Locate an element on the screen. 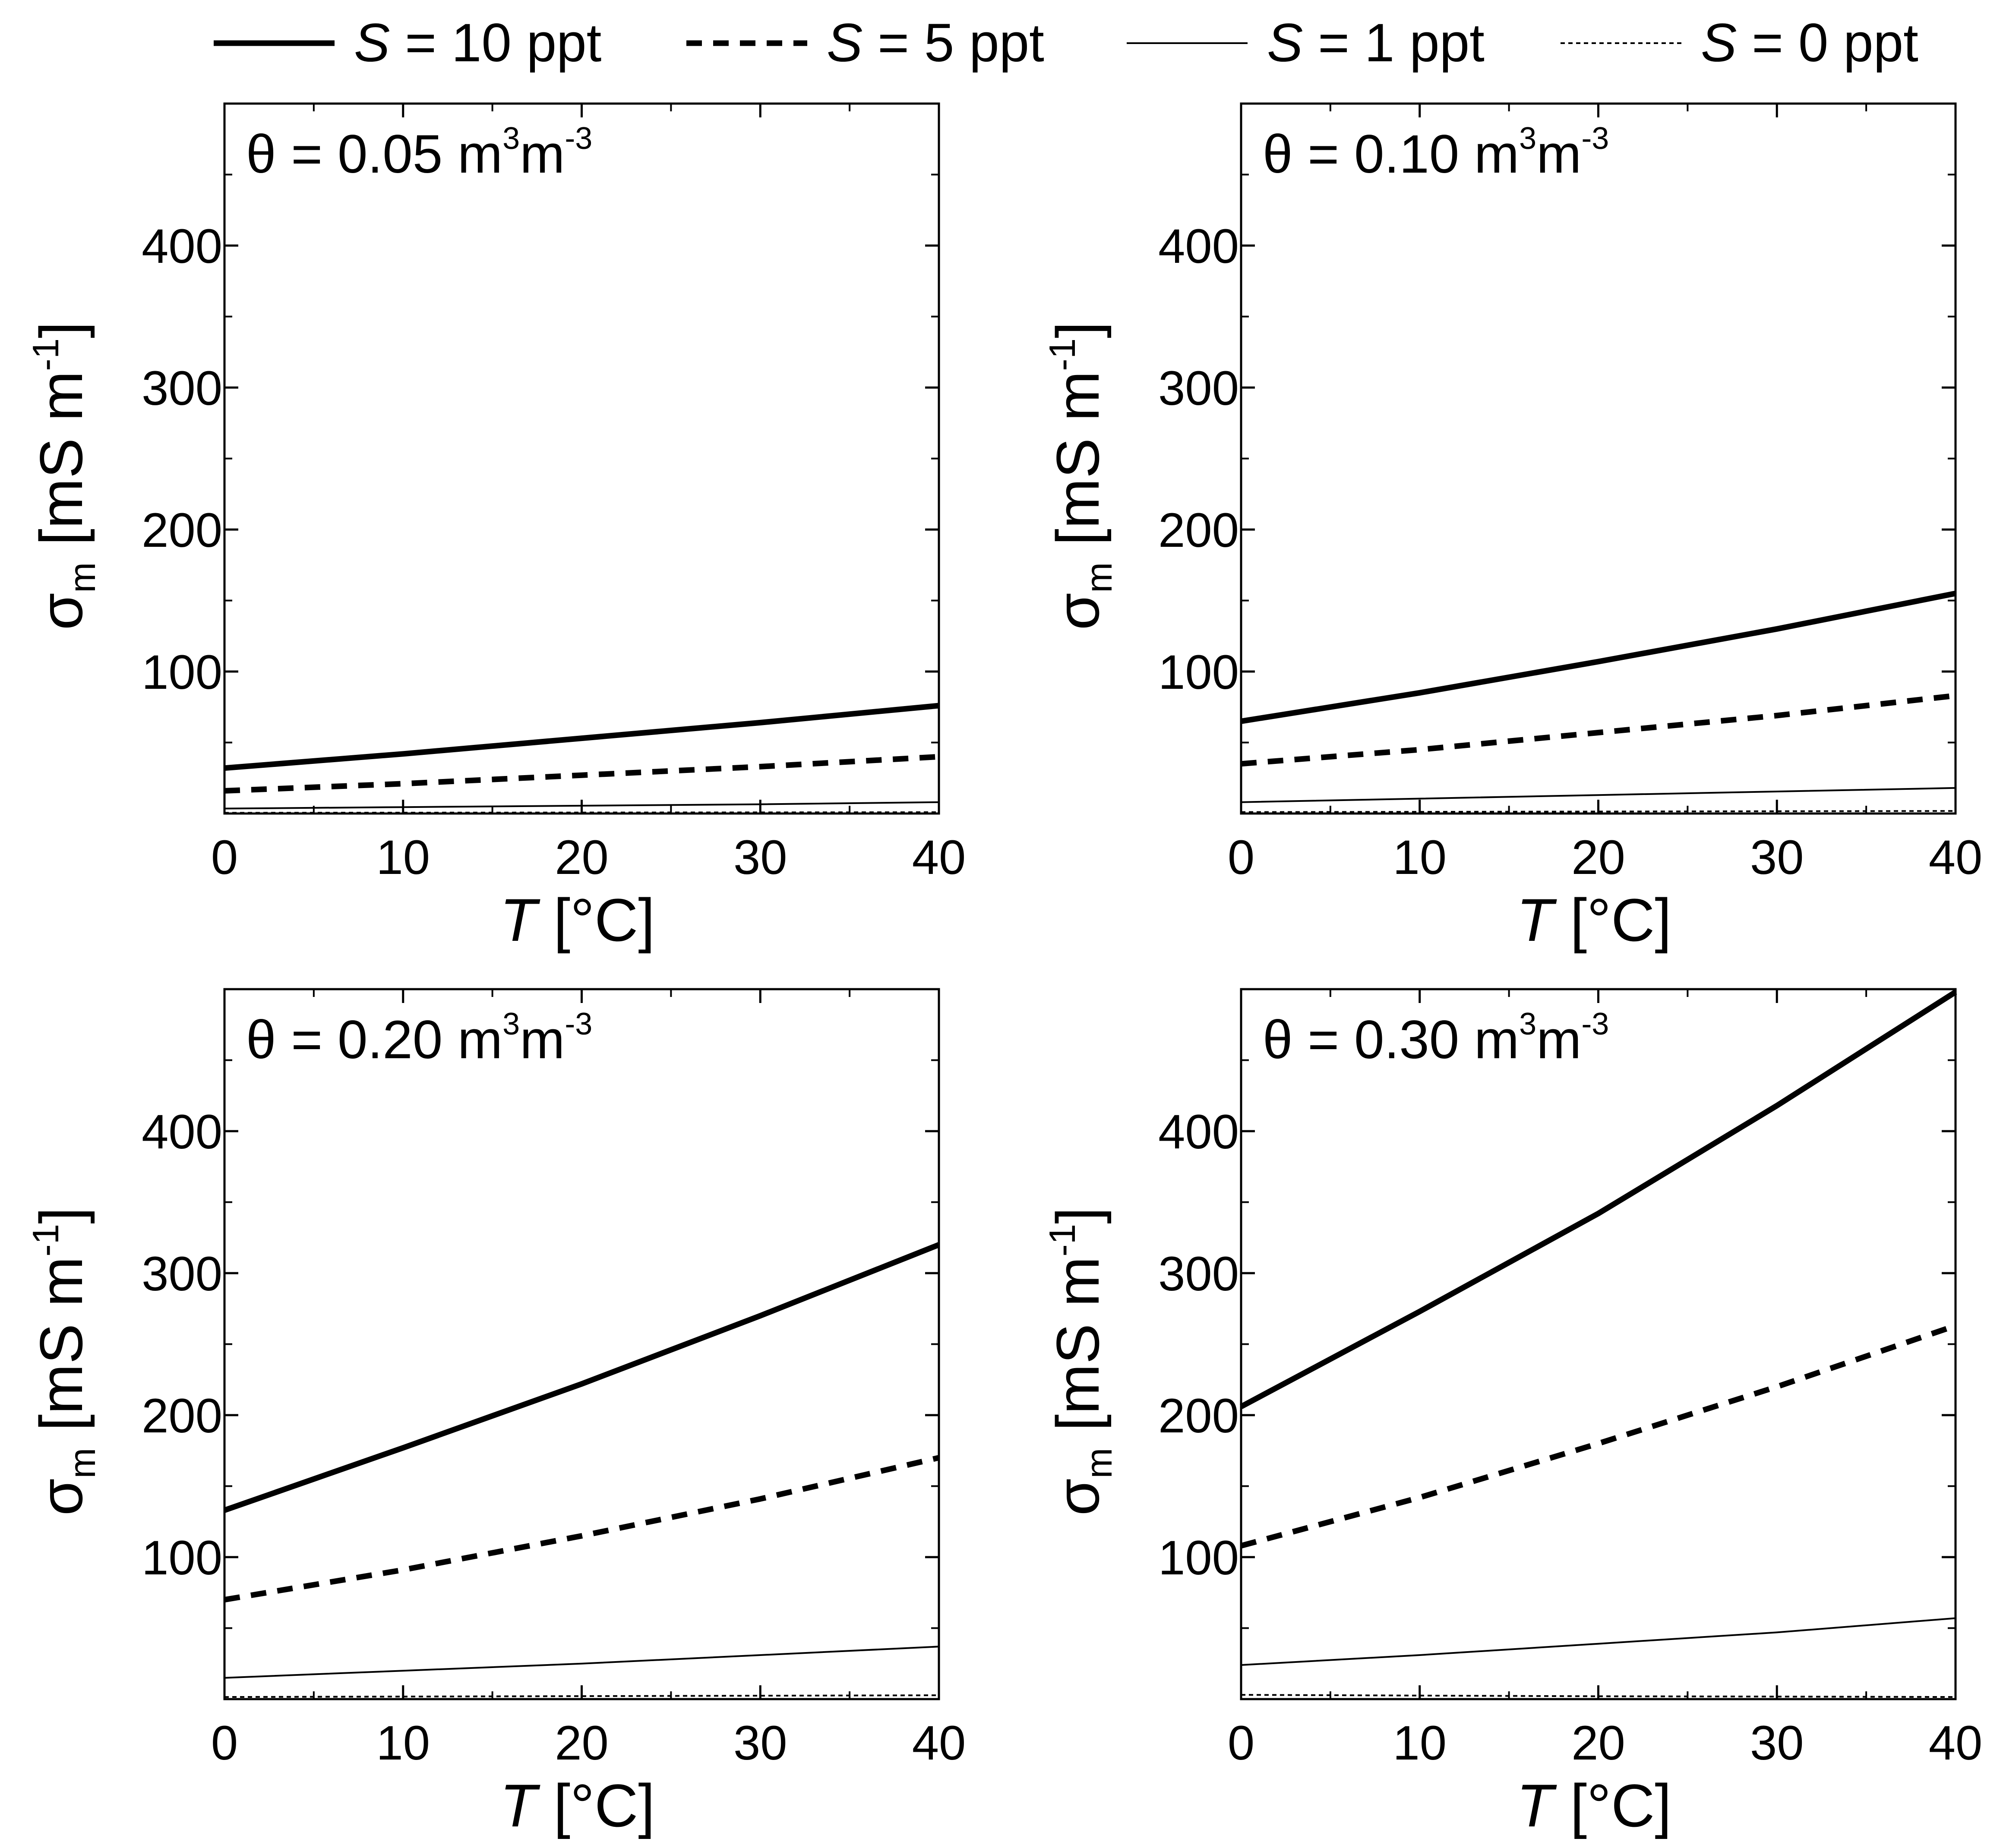 The image size is (2003, 1848). legend-label: S = 0 ppt is located at coordinates (1809, 43).